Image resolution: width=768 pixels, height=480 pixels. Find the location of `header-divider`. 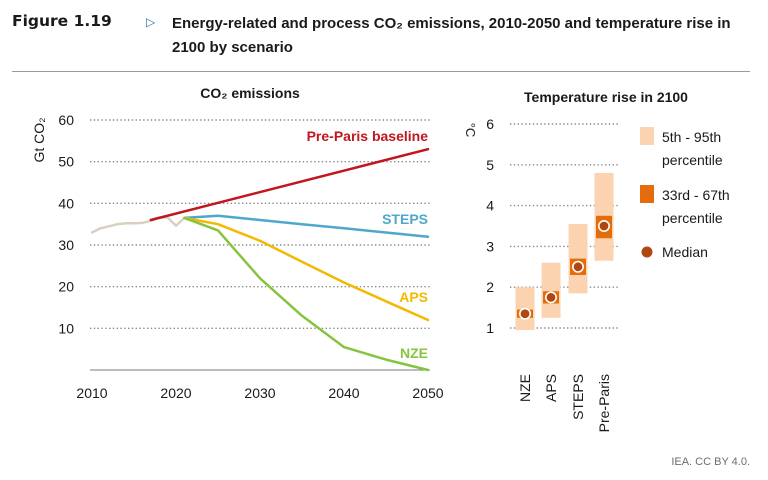

header-divider is located at coordinates (381, 71).